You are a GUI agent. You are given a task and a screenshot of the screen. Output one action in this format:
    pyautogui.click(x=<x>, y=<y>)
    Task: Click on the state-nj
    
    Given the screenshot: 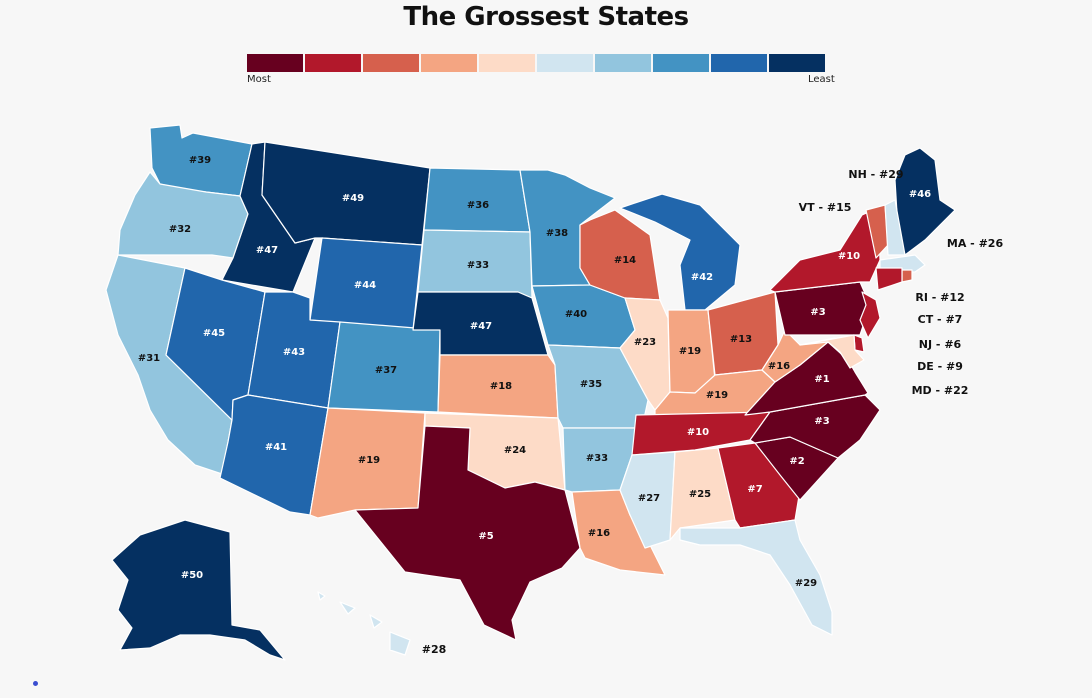 What is the action you would take?
    pyautogui.click(x=870, y=315)
    